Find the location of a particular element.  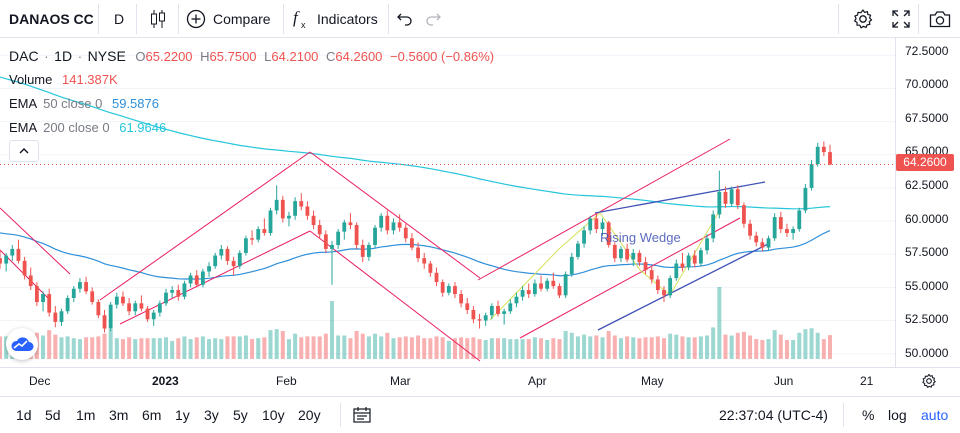

symbol-search-button: DANAOS CC is located at coordinates (51, 19).